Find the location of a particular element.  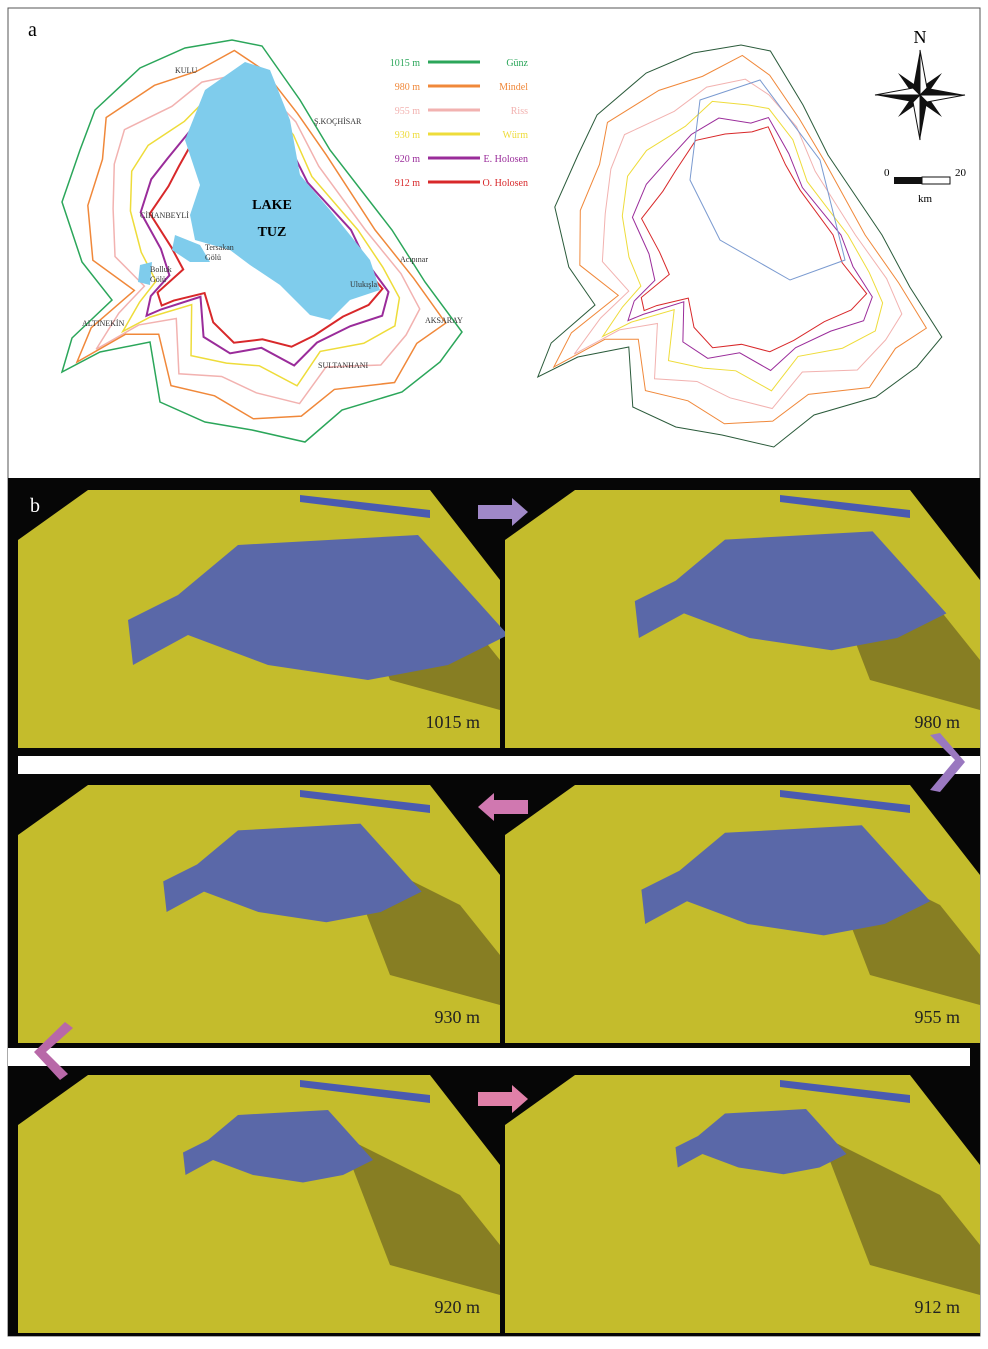

panel-label: a is located at coordinates (32, 30).